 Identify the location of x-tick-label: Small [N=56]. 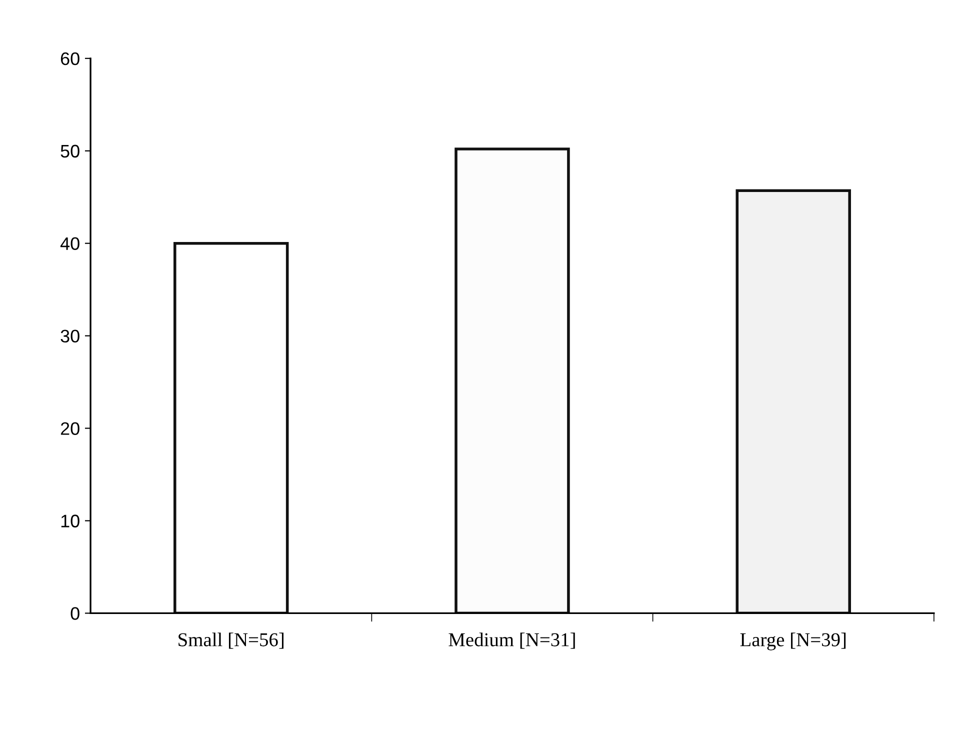
(231, 640).